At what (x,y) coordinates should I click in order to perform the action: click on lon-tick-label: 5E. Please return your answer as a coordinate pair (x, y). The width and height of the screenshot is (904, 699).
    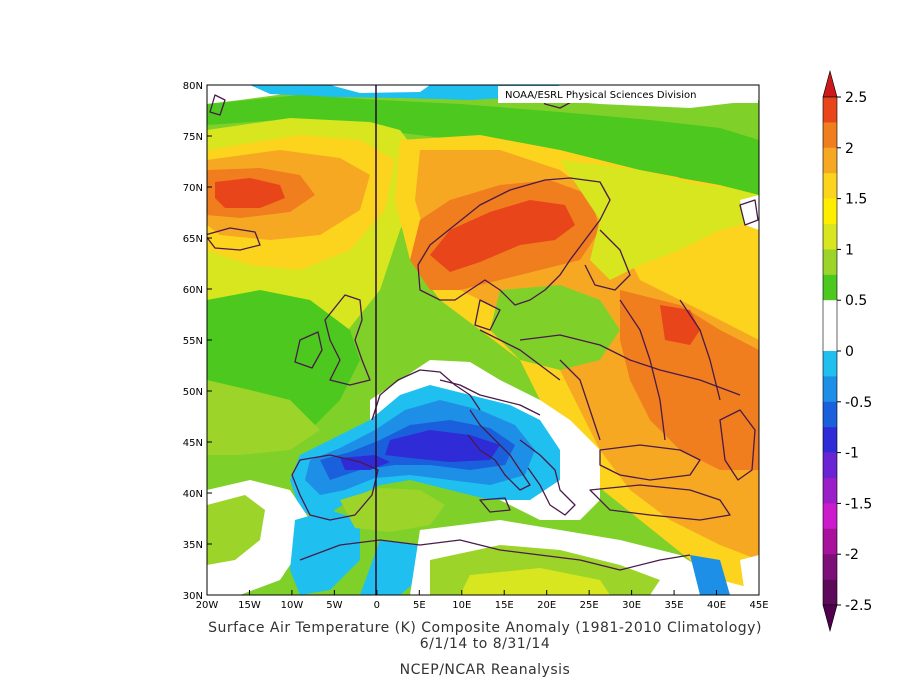
    Looking at the image, I should click on (419, 605).